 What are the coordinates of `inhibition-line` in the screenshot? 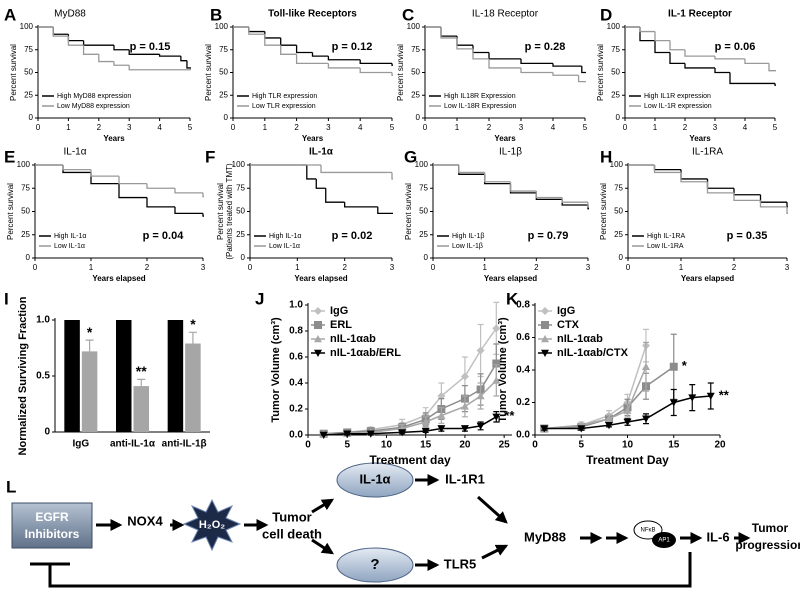 It's located at (370, 570).